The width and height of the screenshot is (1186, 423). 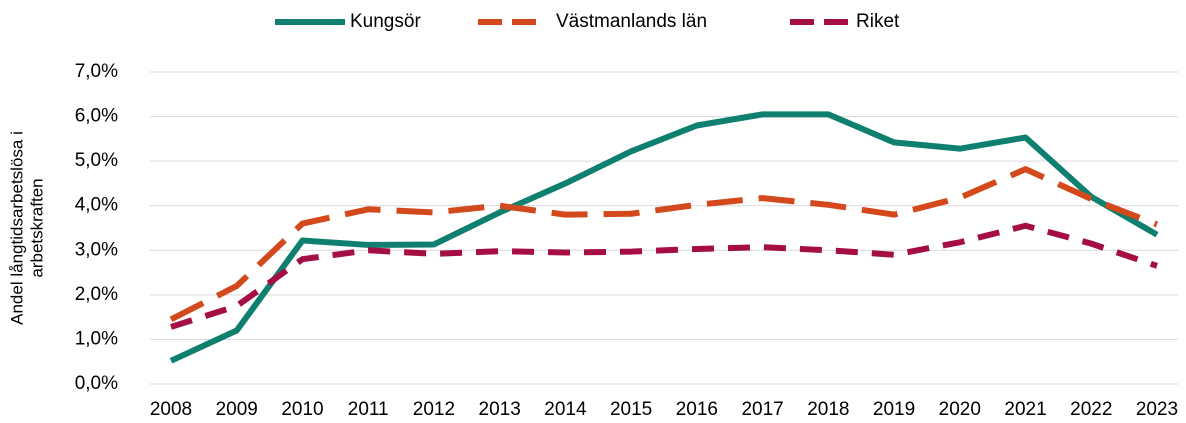 What do you see at coordinates (631, 21) in the screenshot?
I see `legend-label: Västmanlands län` at bounding box center [631, 21].